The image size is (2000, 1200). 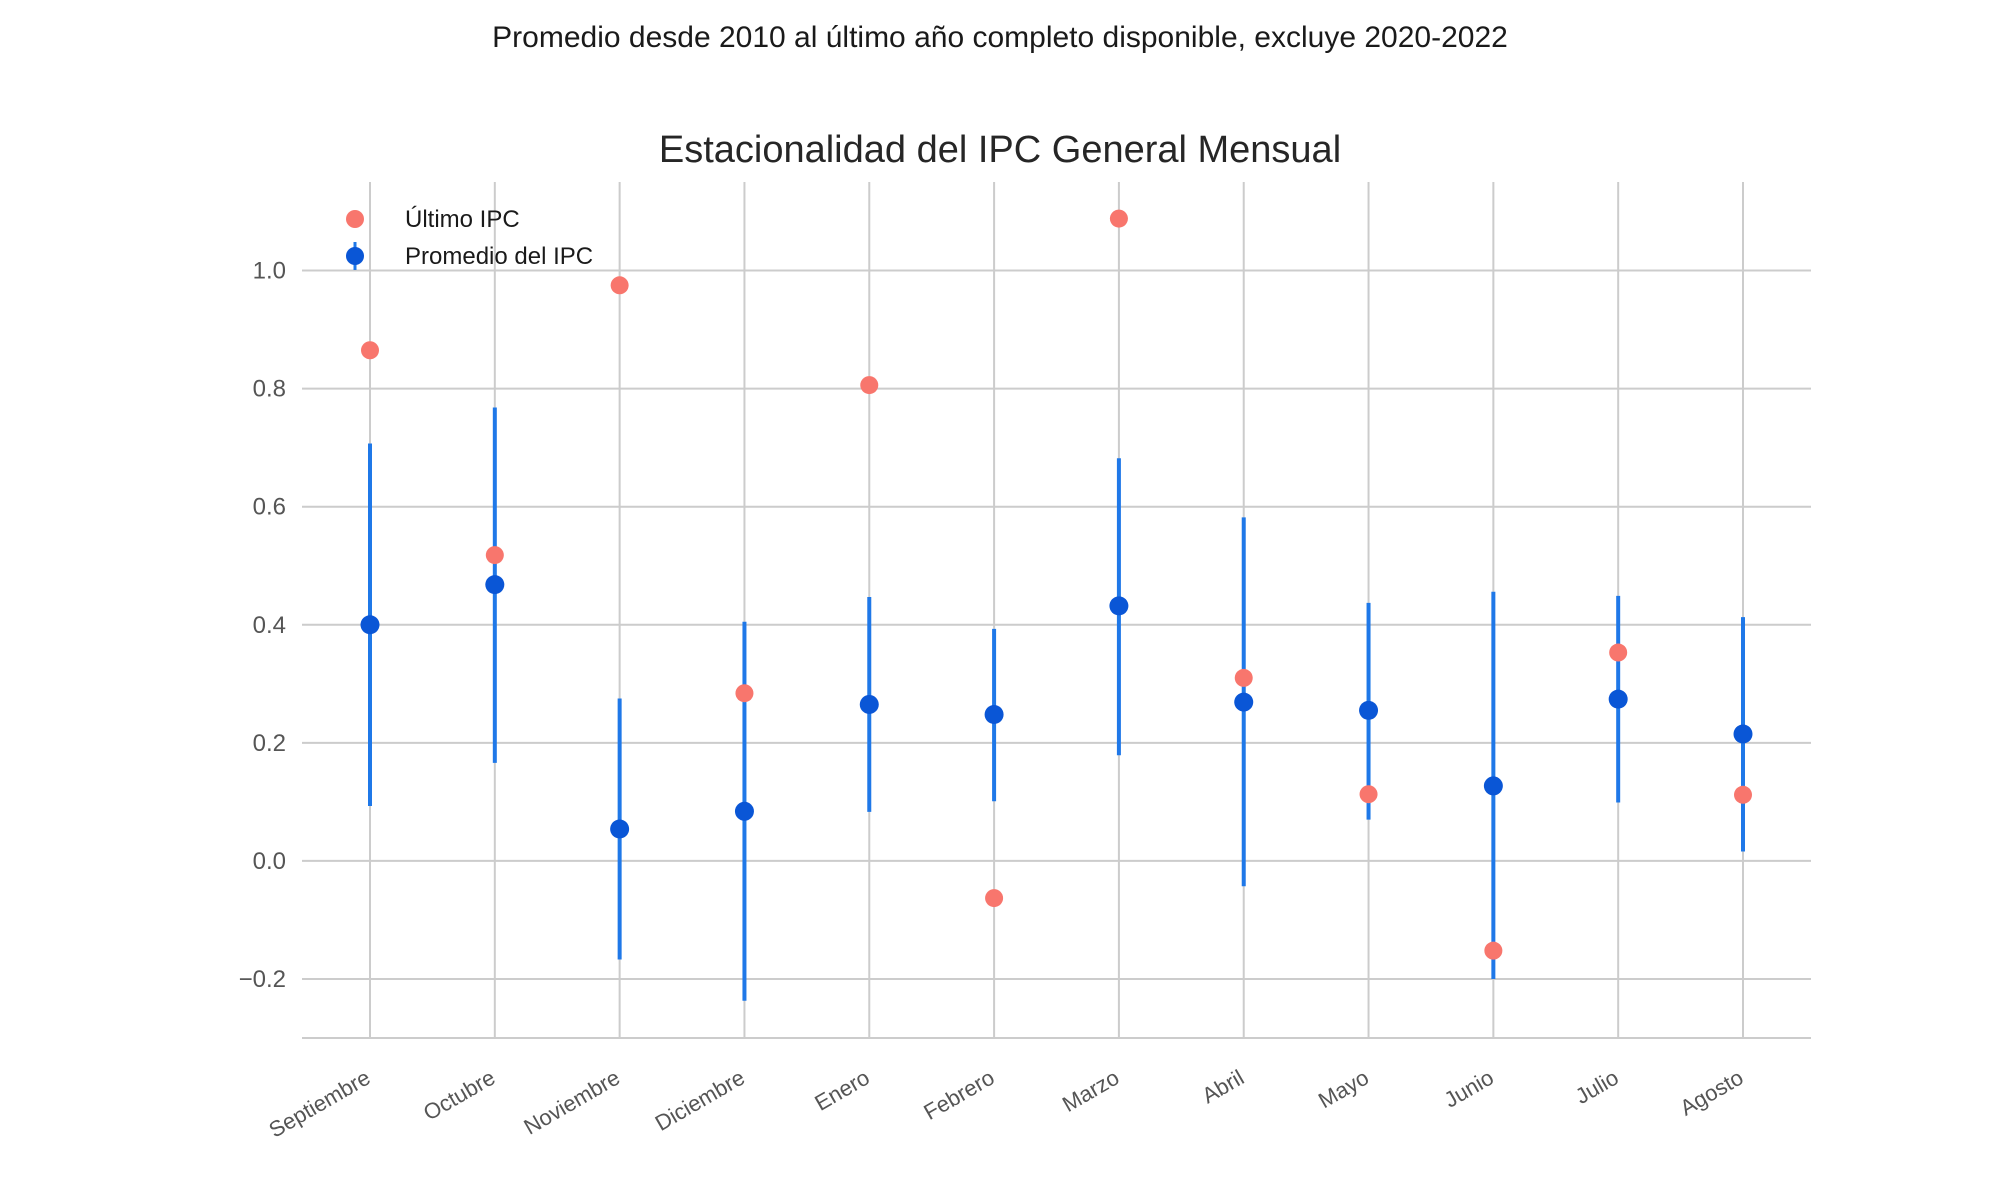 What do you see at coordinates (958, 1095) in the screenshot?
I see `x-tick-label: Febrero` at bounding box center [958, 1095].